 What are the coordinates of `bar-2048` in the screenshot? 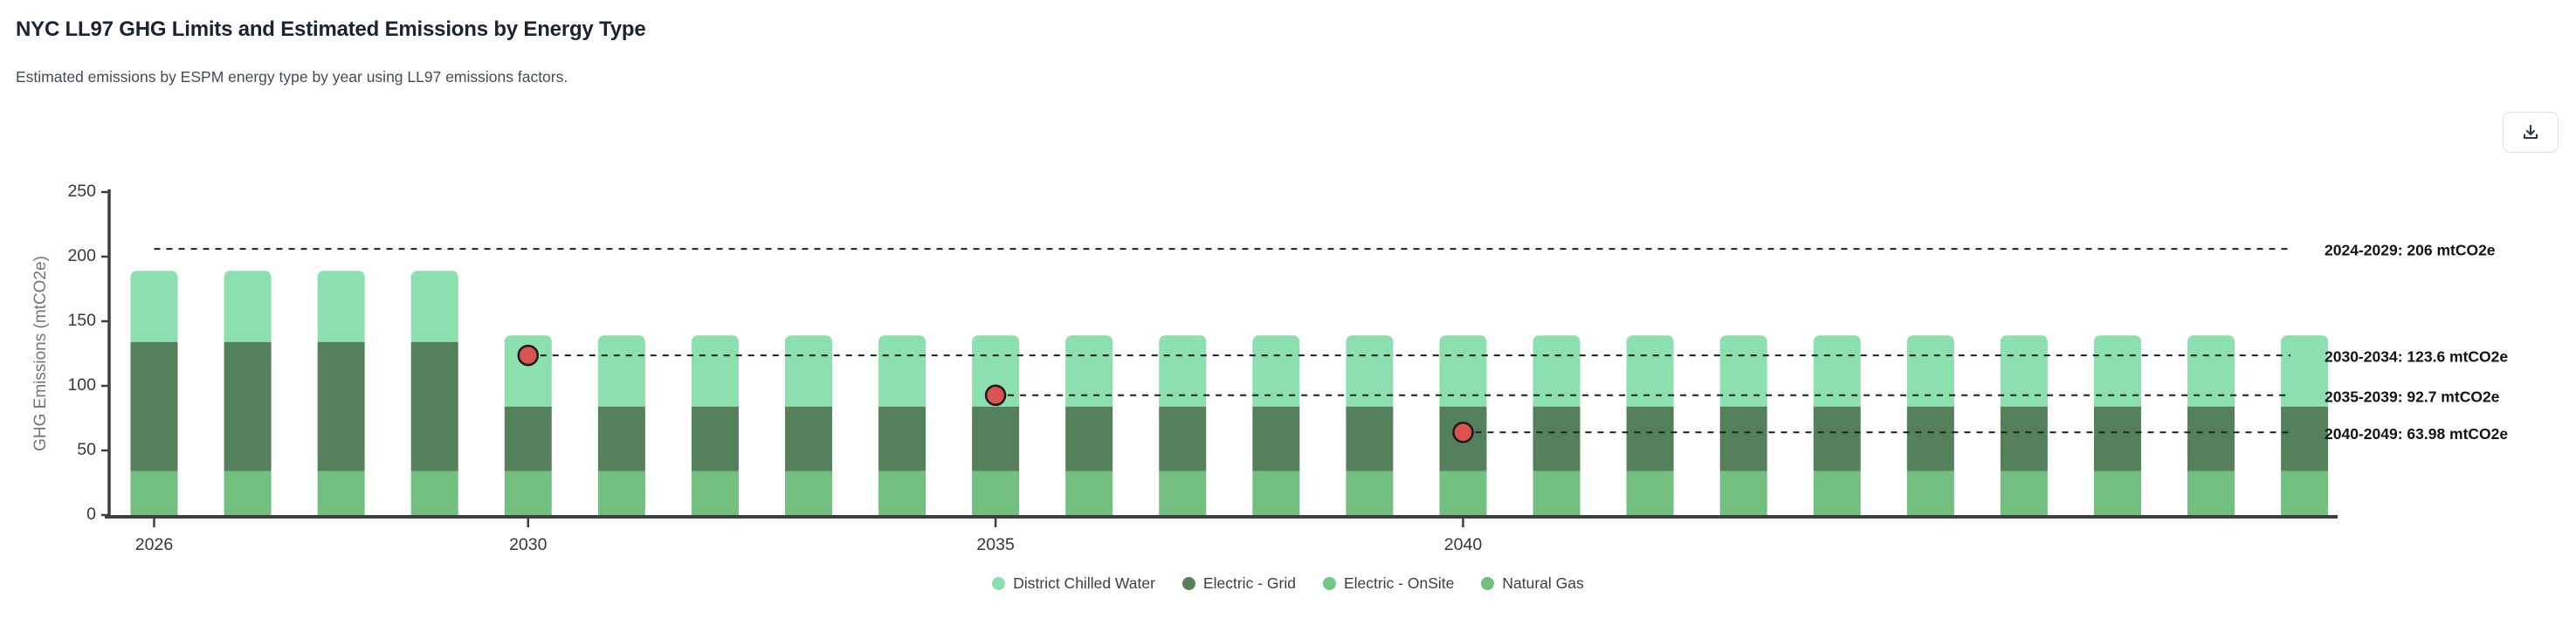 It's located at (2211, 425).